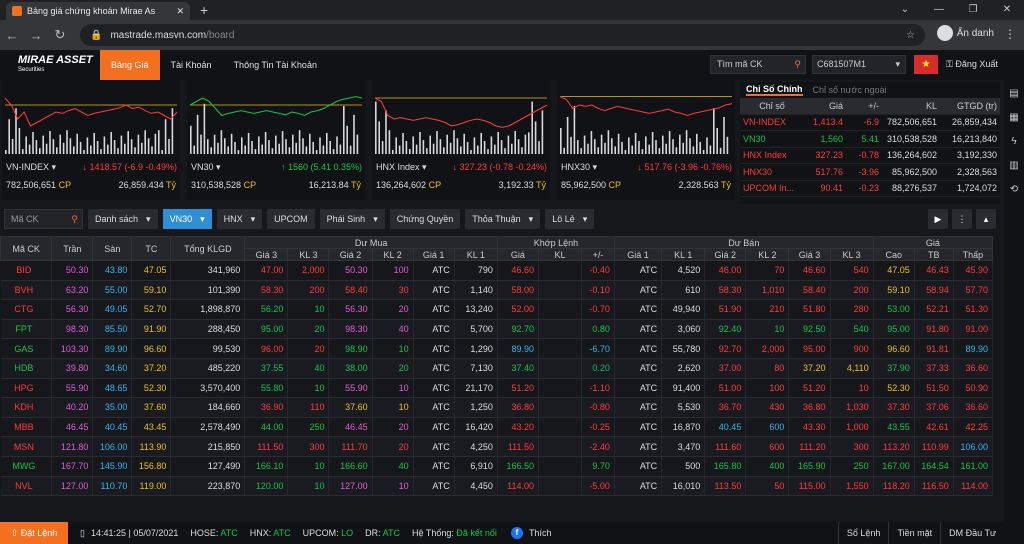  Describe the element at coordinates (870, 139) in the screenshot. I see `index-row: VN30 1,560 5.41 310,538,528 16,213,840` at that location.